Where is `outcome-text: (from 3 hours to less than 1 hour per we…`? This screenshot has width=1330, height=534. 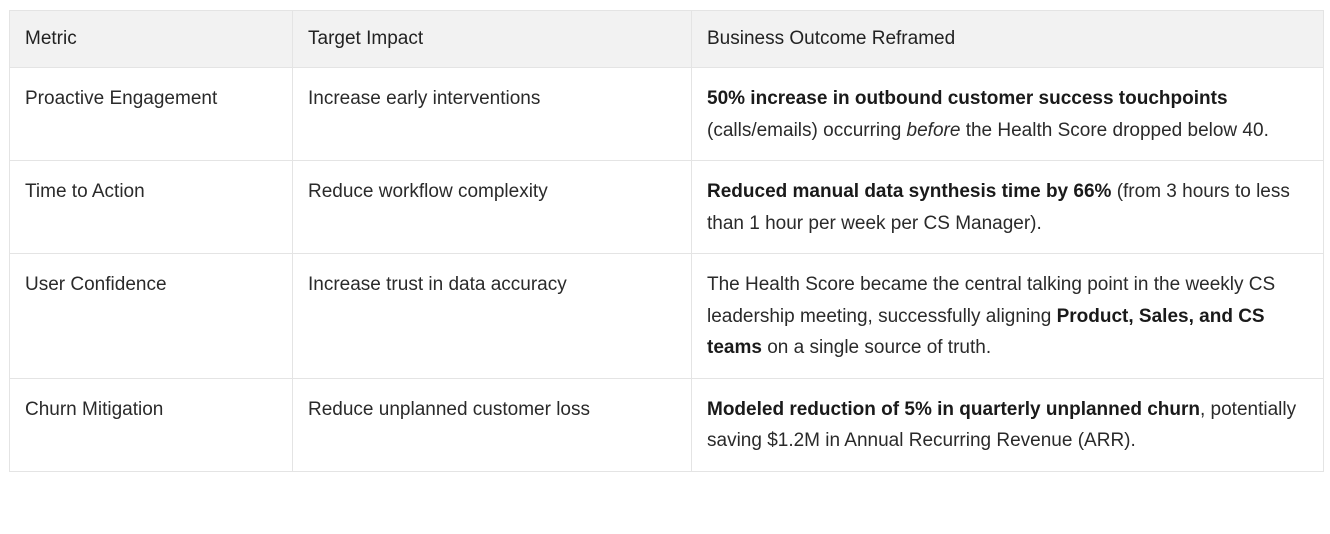
outcome-text: (from 3 hours to less than 1 hour per we… is located at coordinates (998, 207).